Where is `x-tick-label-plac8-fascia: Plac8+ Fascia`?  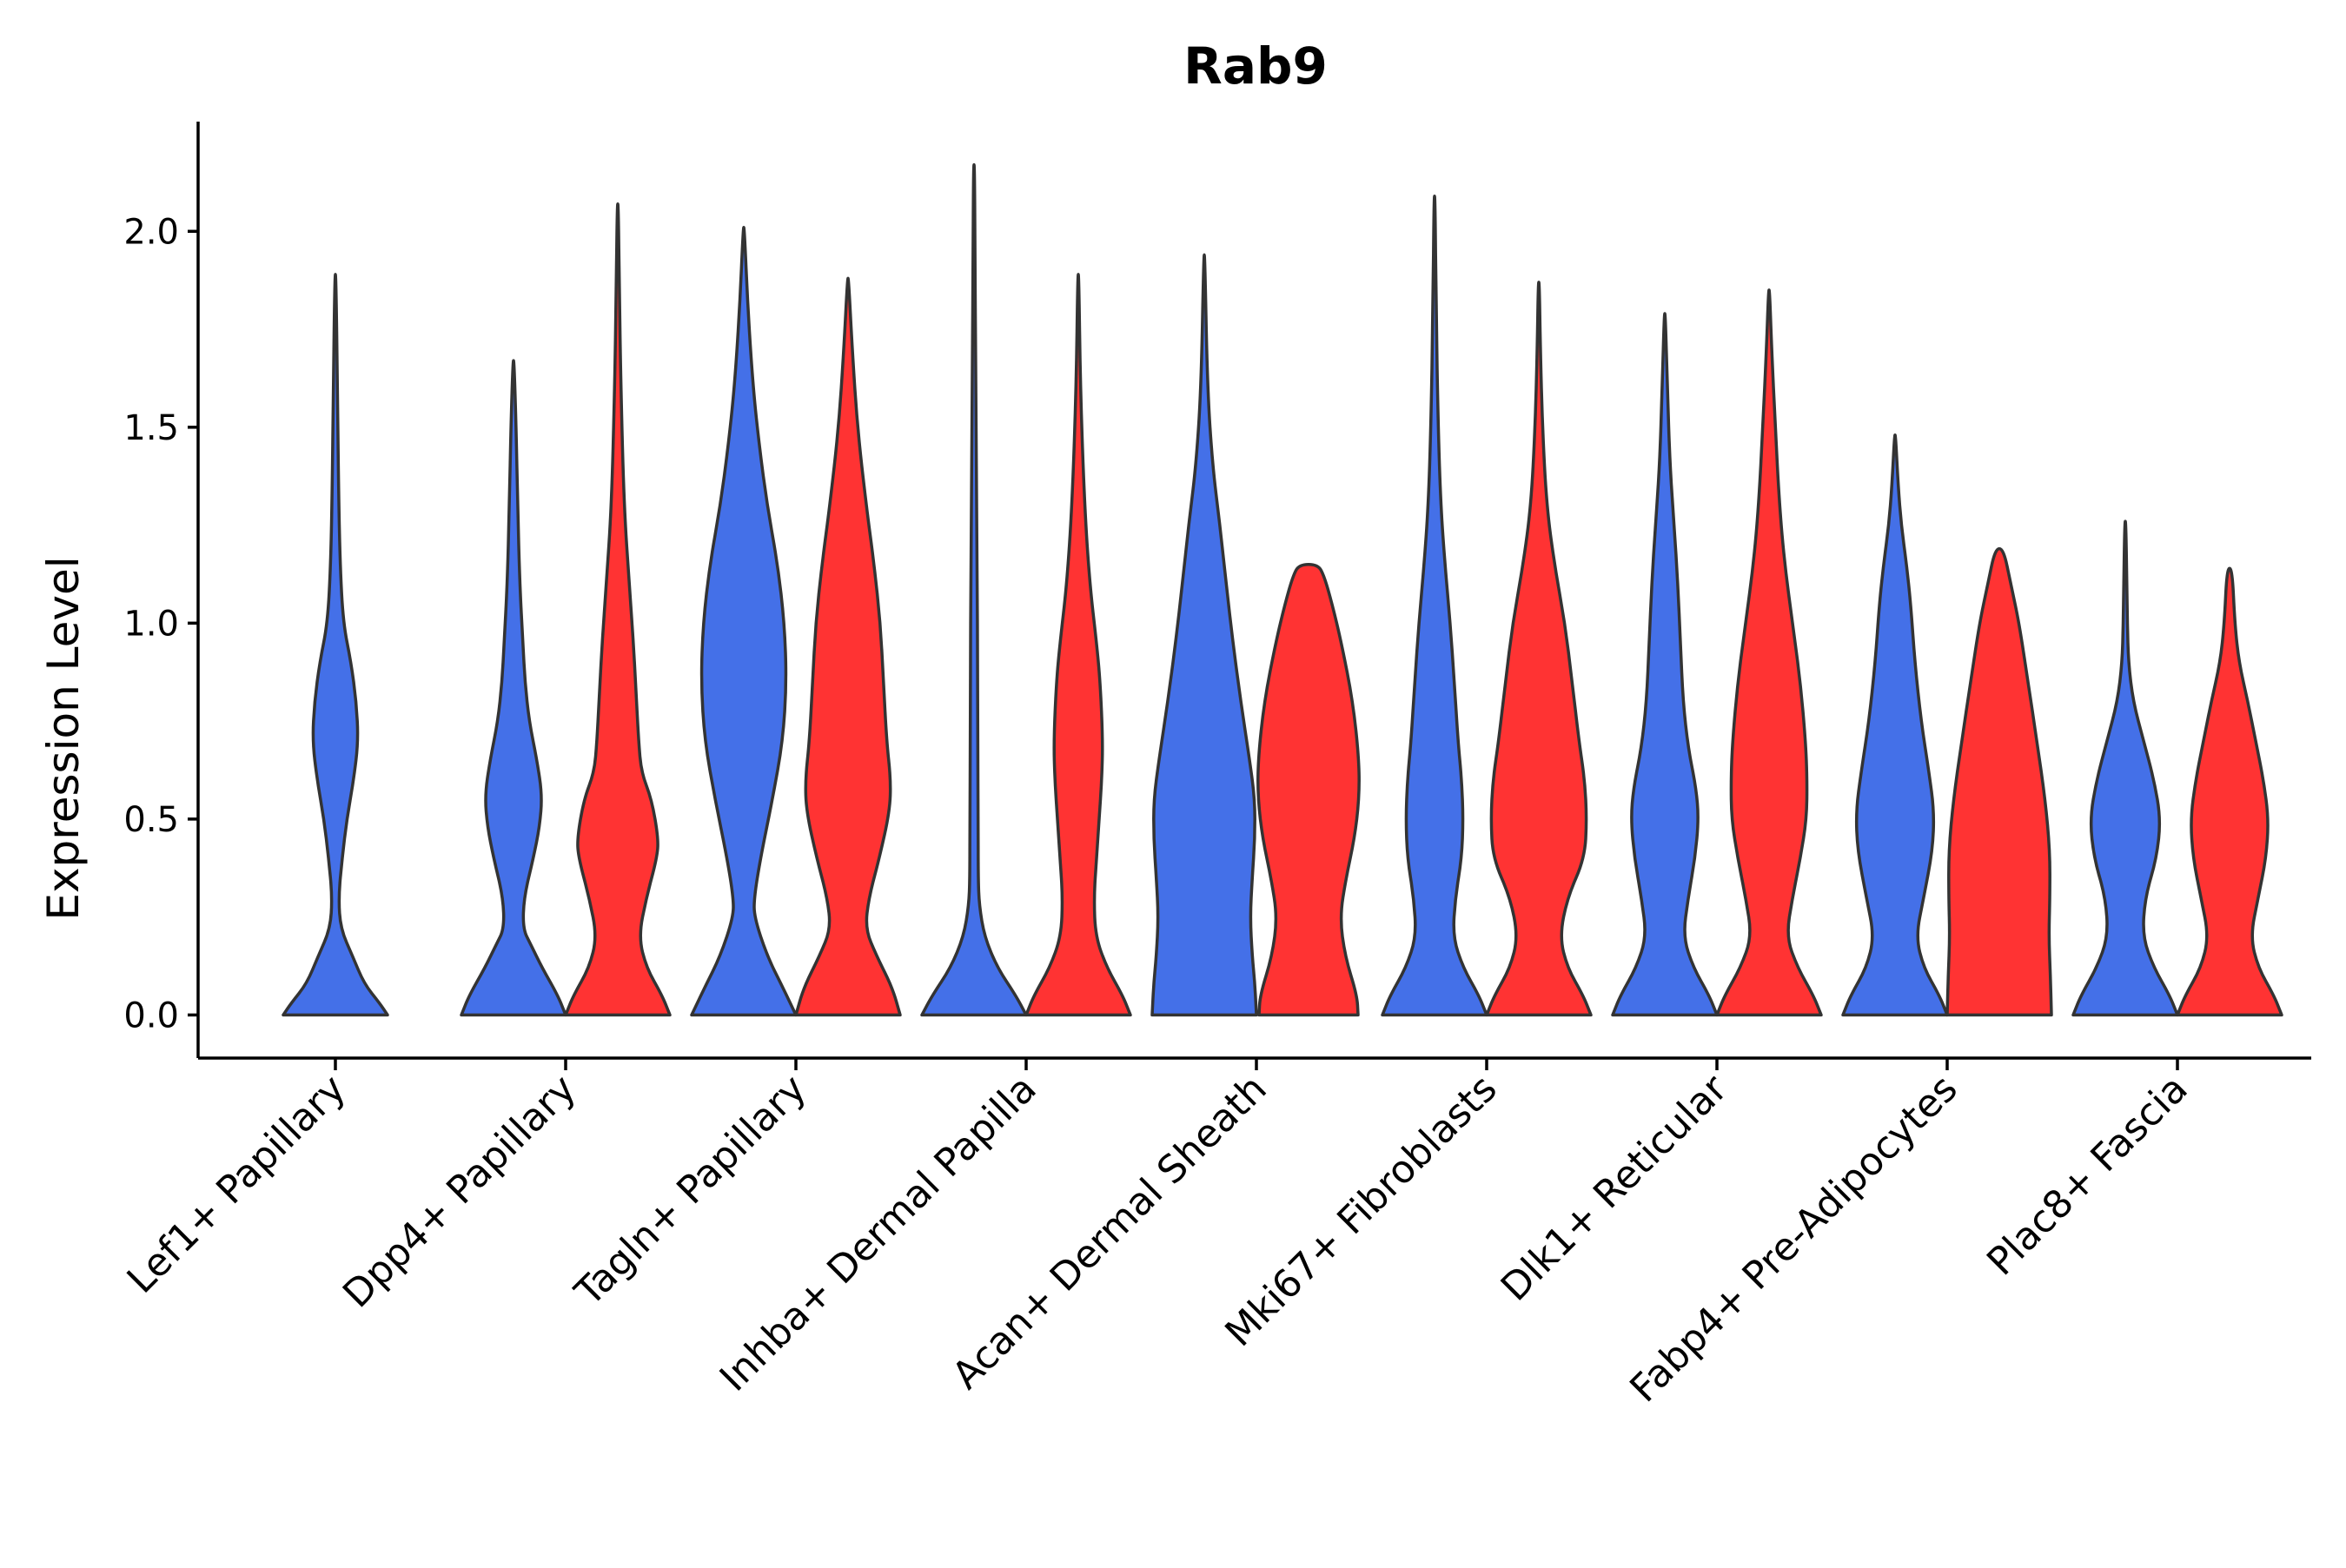 x-tick-label-plac8-fascia: Plac8+ Fascia is located at coordinates (2088, 1176).